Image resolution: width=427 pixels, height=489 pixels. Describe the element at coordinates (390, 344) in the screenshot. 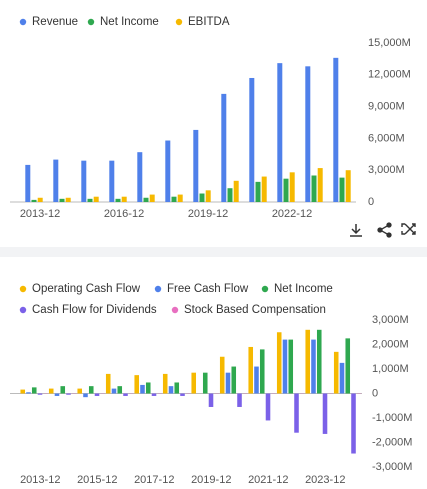

I see `y-tick-label: 2,000M` at that location.